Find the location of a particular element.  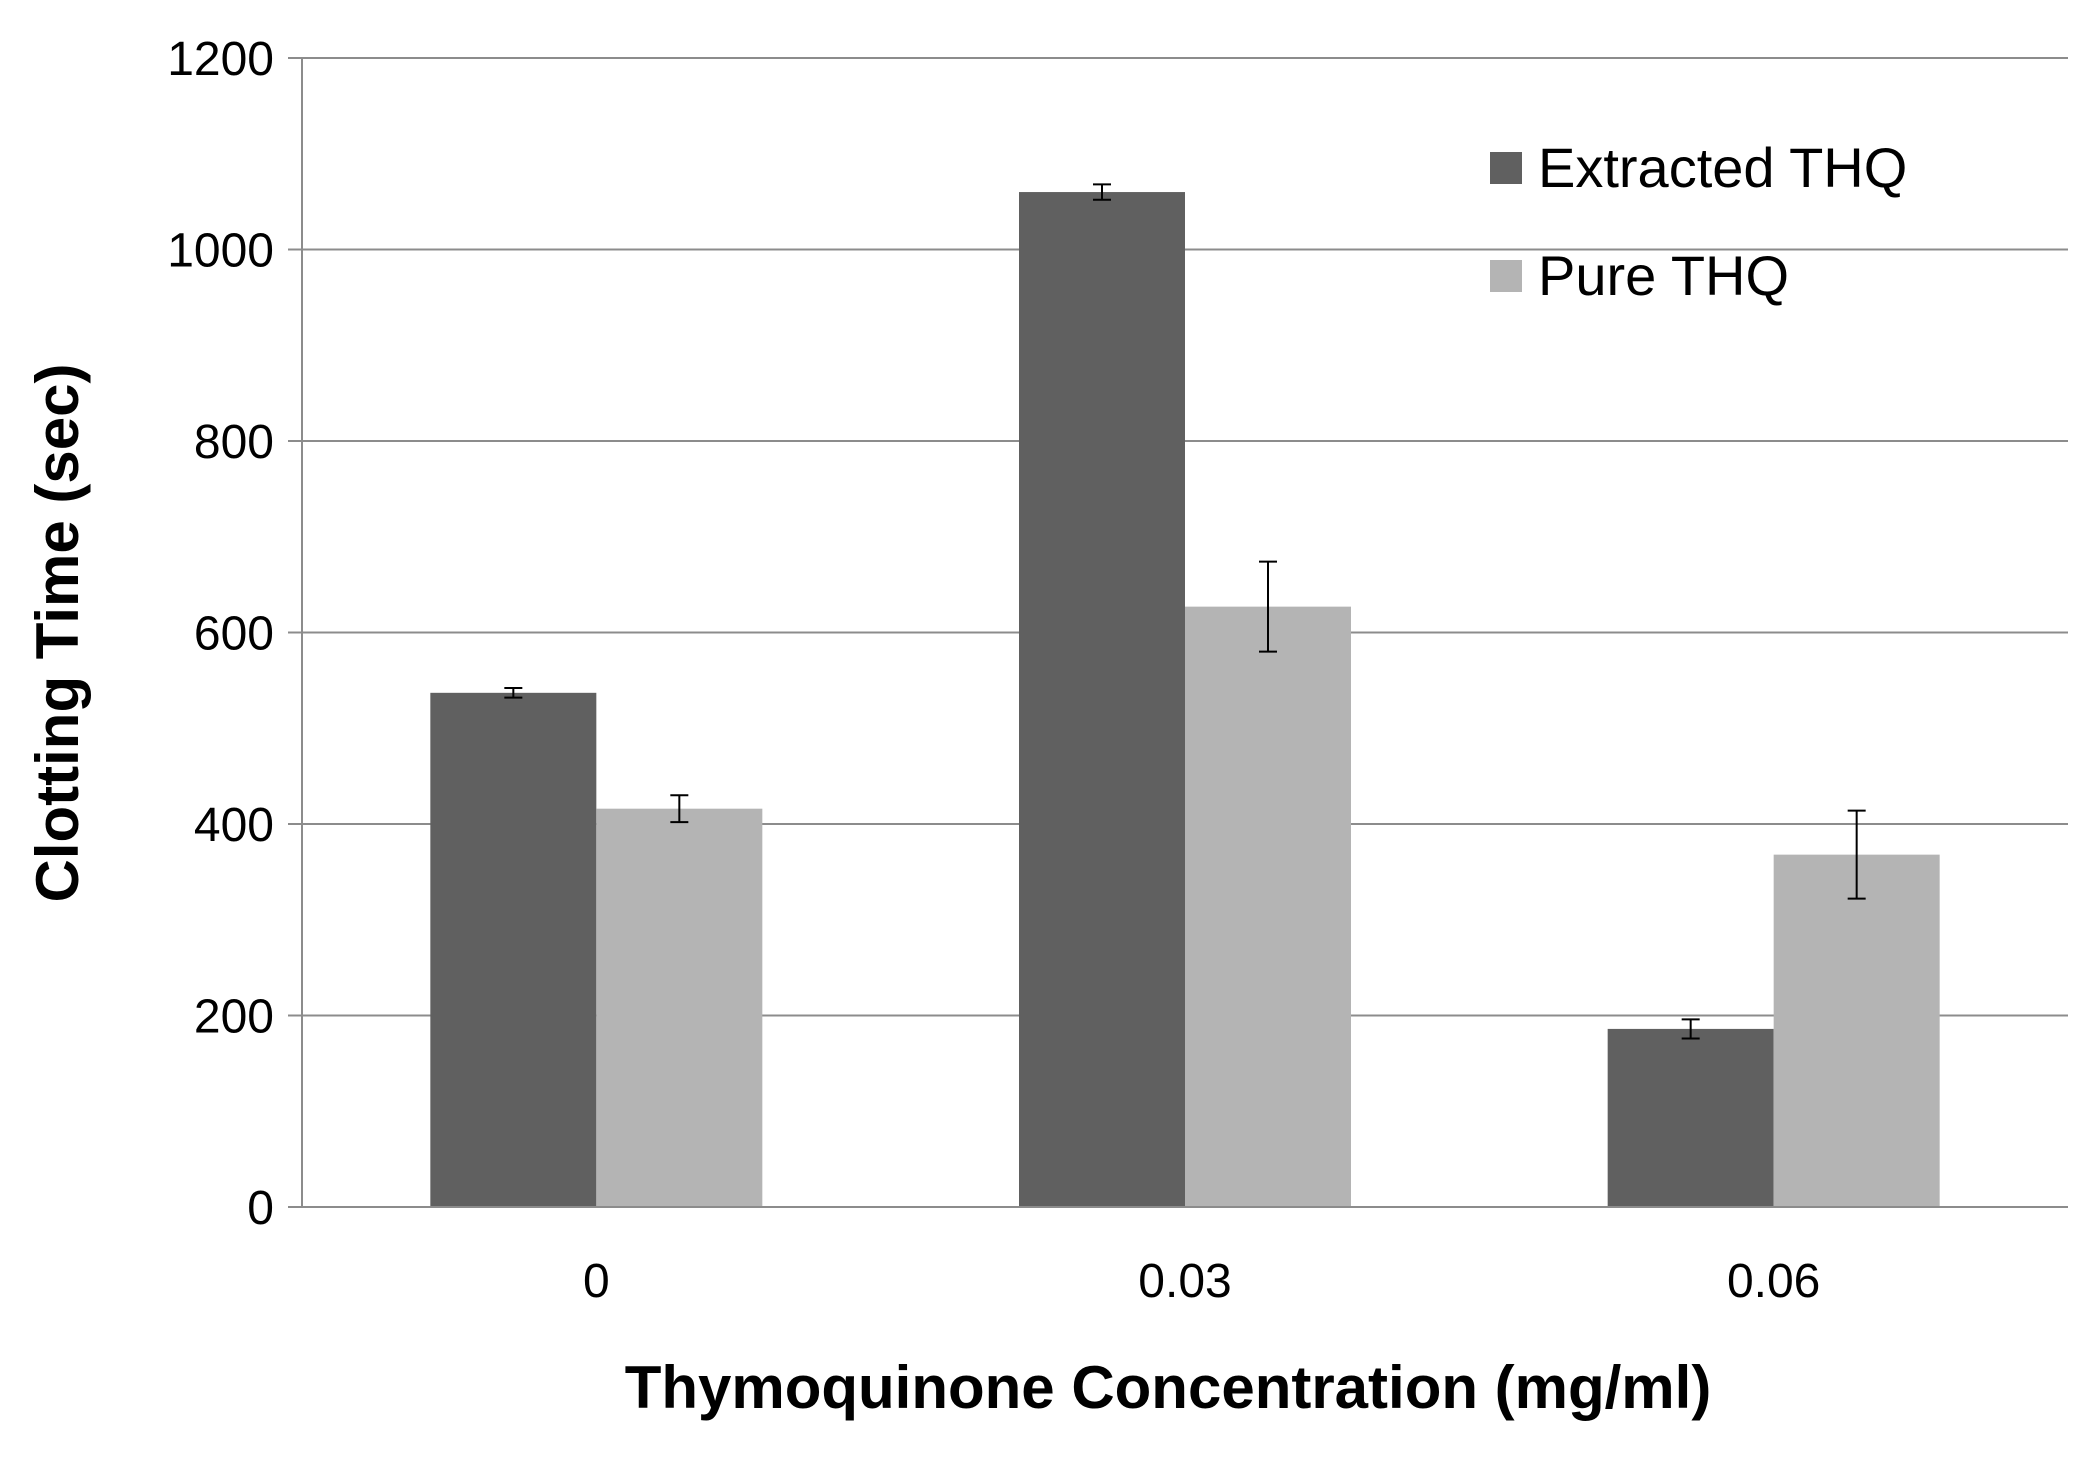

y-tick-label: 600 is located at coordinates (234, 634).